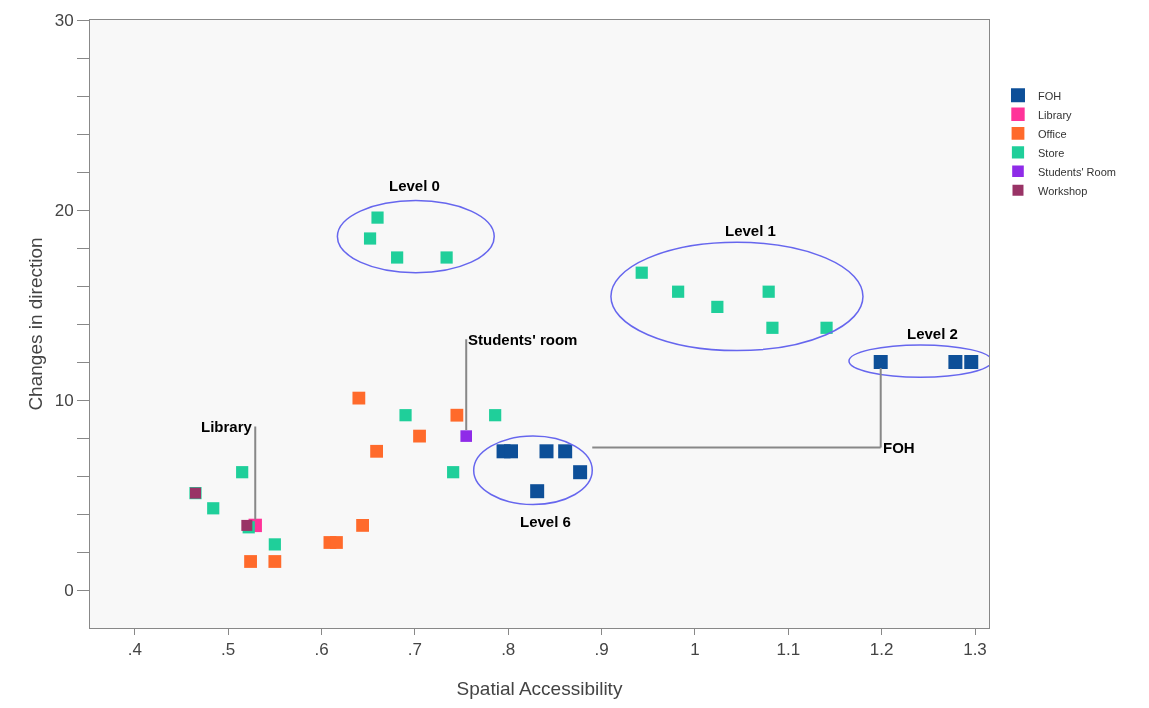  I want to click on x-tick-label: .5, so click(228, 650).